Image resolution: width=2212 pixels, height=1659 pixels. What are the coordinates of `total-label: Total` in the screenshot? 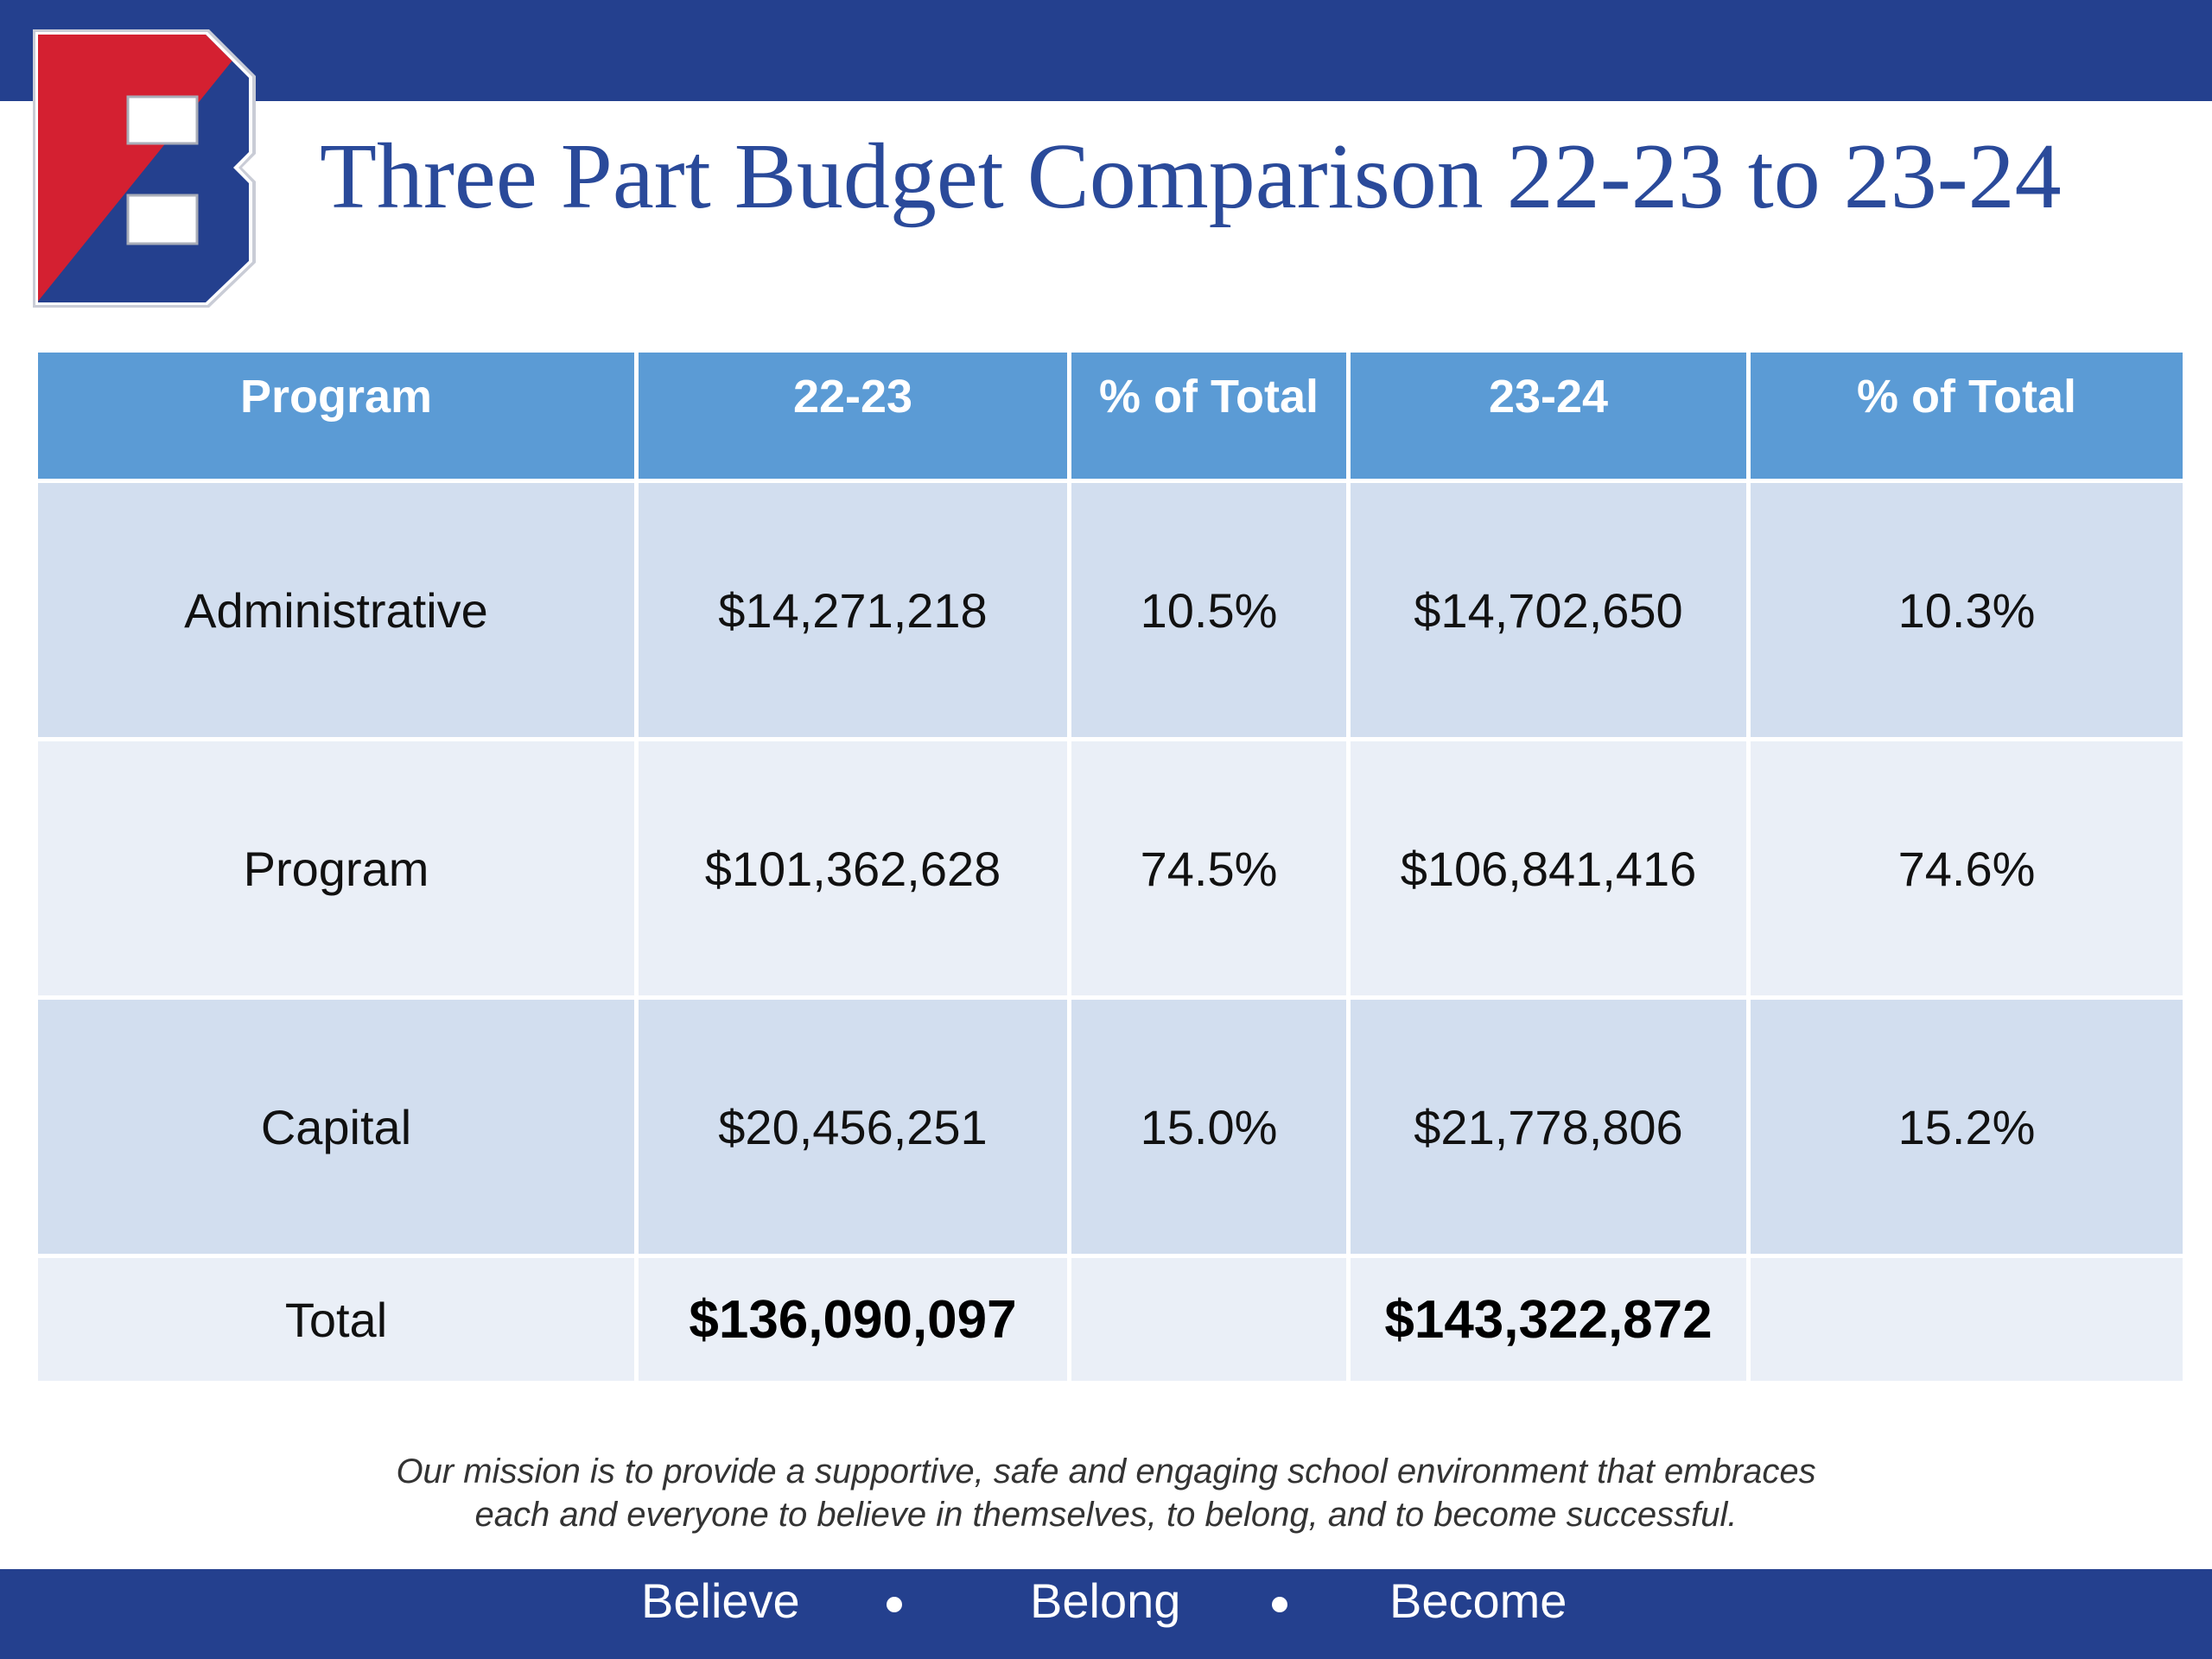 It's located at (336, 1319).